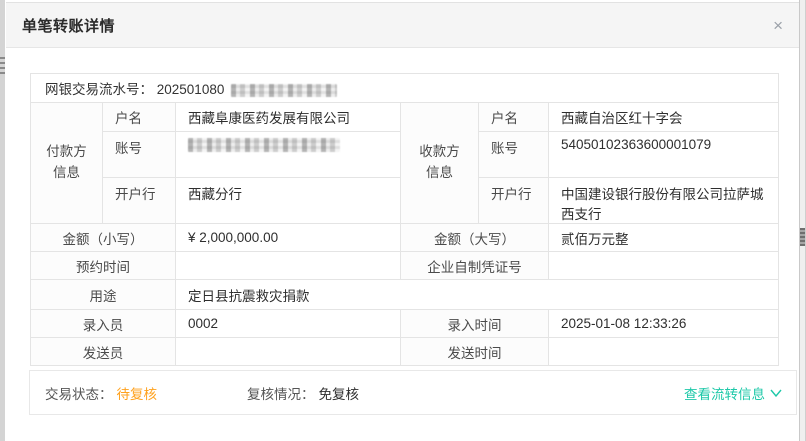 This screenshot has width=806, height=441. Describe the element at coordinates (288, 200) in the screenshot. I see `payer-bank-value: 西藏分行` at that location.